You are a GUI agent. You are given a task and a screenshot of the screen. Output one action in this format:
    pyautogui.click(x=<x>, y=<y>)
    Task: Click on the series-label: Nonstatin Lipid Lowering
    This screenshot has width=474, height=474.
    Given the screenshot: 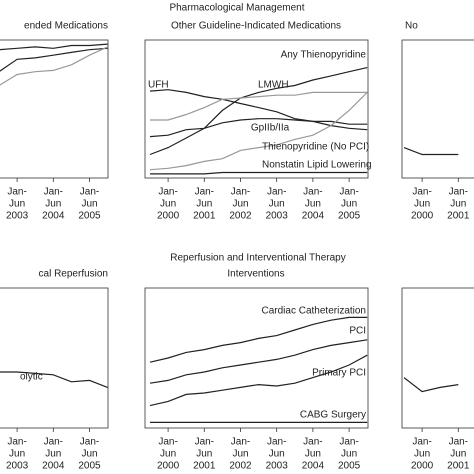 What is the action you would take?
    pyautogui.click(x=317, y=165)
    